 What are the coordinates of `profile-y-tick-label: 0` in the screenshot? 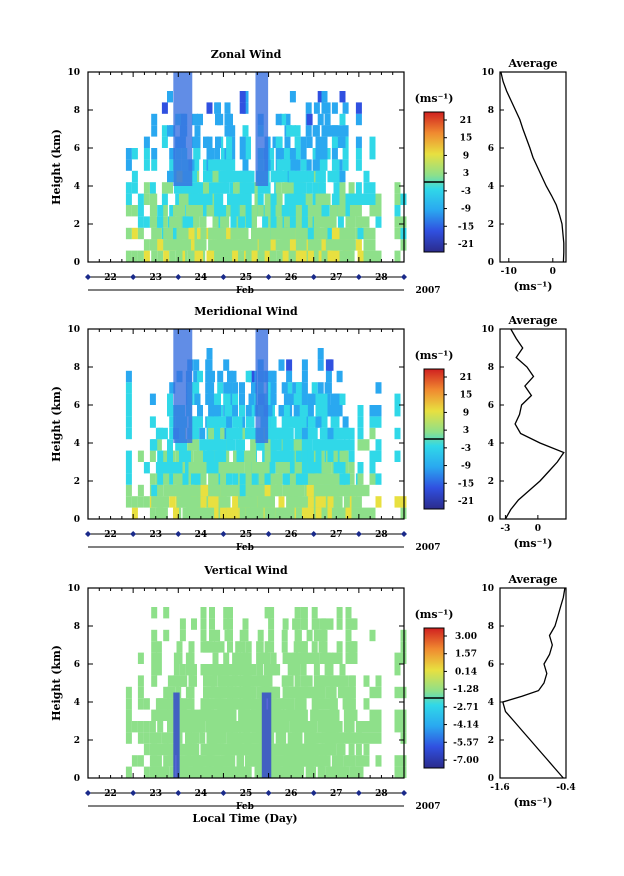 It's located at (491, 520).